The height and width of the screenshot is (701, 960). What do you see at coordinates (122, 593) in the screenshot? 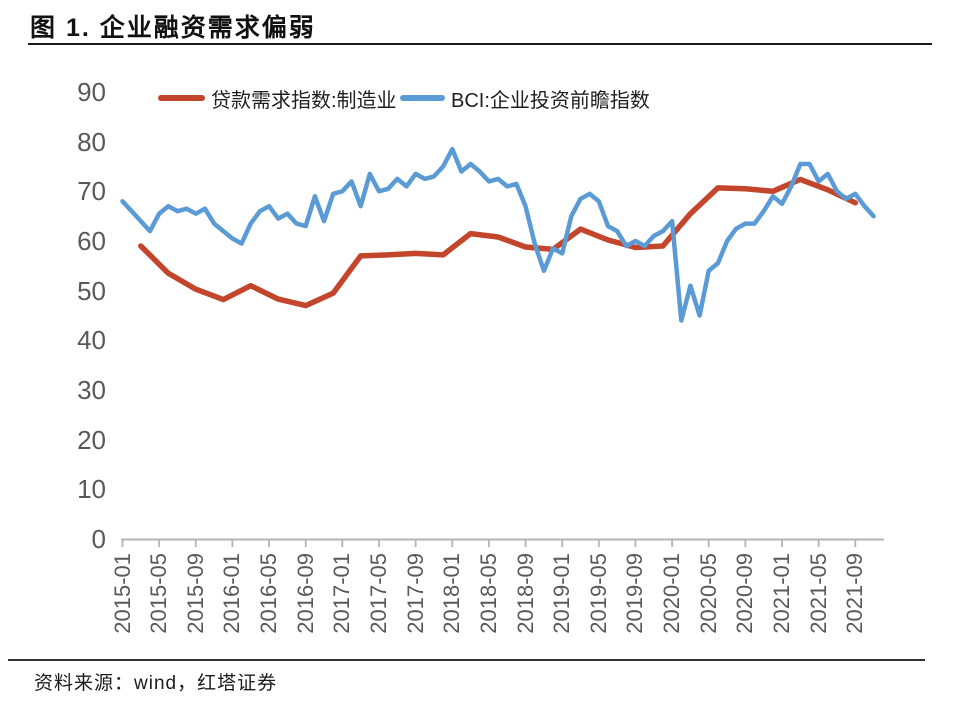
I see `x-tick-label: 2015-01` at bounding box center [122, 593].